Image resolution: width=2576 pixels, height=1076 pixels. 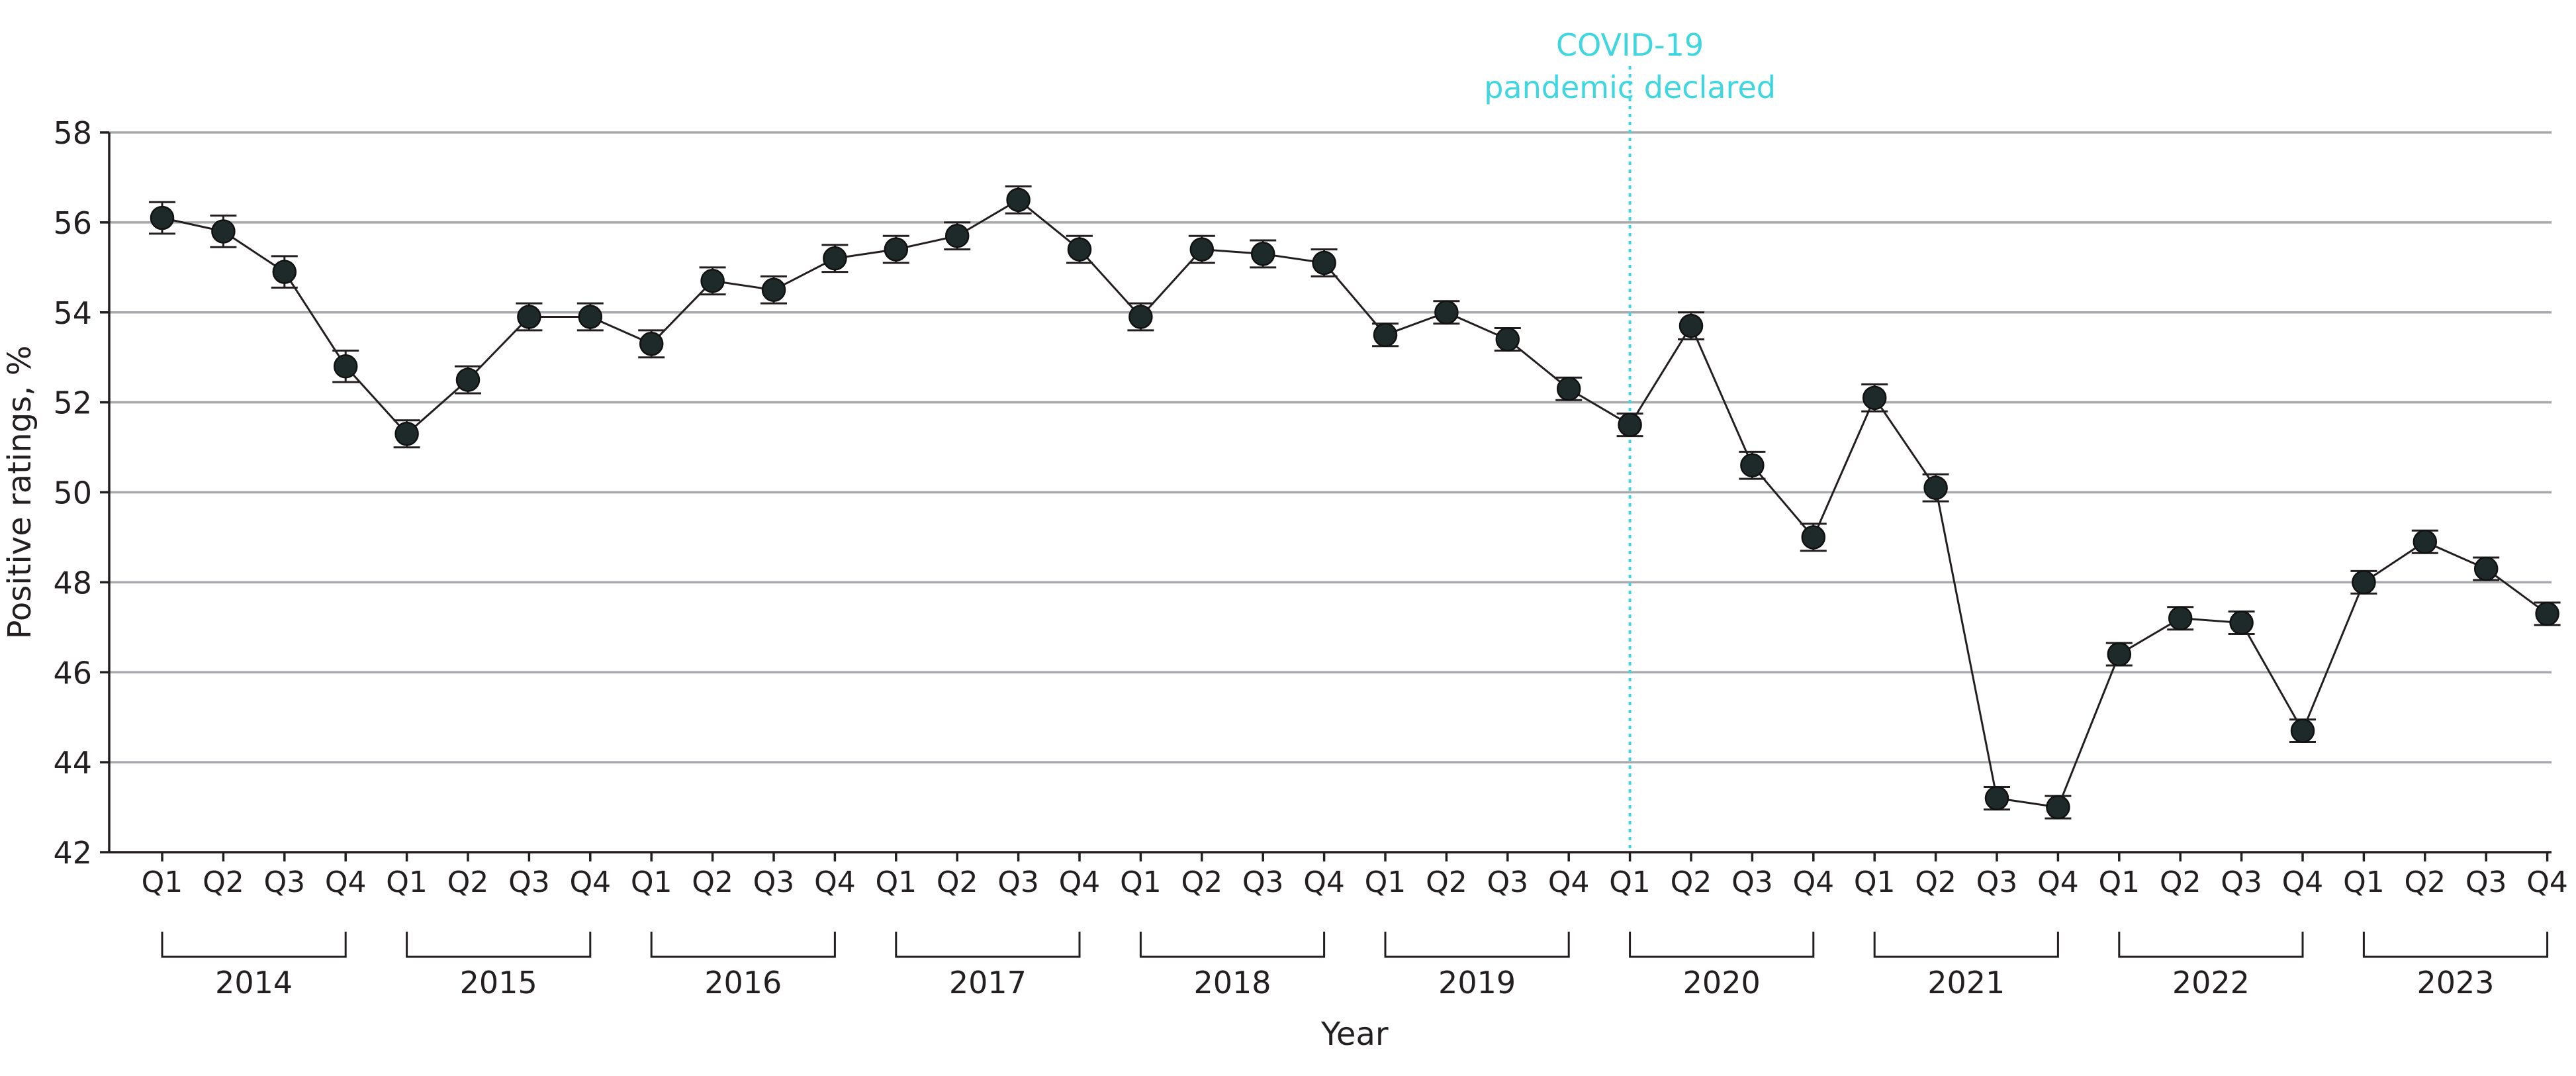 I want to click on year-brackets: 2014 2015 2016 2017 2018 2019 2020 2021 2022 2023, so click(x=1355, y=966).